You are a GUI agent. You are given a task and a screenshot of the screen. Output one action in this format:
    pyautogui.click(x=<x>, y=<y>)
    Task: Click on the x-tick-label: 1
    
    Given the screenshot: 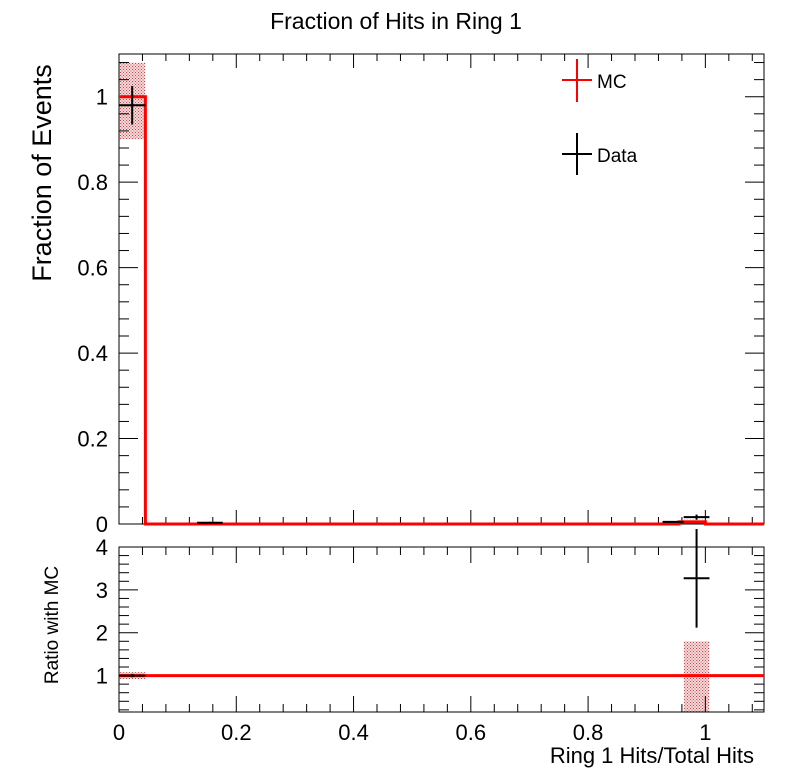 What is the action you would take?
    pyautogui.click(x=705, y=732)
    